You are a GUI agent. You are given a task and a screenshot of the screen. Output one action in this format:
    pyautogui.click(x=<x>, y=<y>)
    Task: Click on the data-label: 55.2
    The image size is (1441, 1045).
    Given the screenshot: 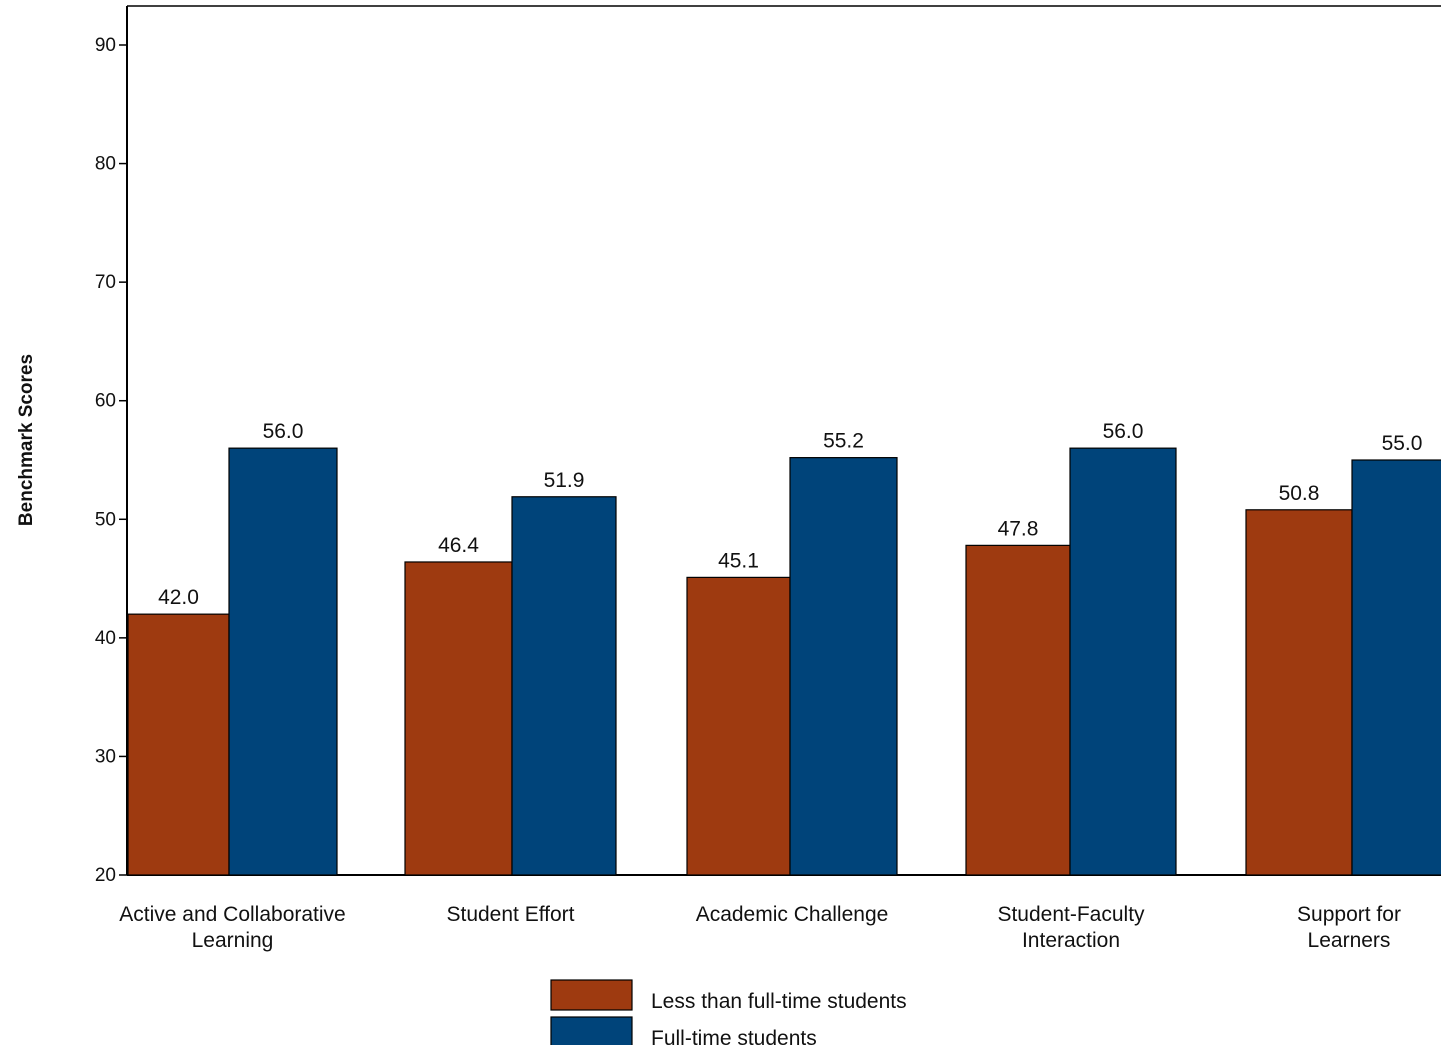 What is the action you would take?
    pyautogui.click(x=843, y=441)
    